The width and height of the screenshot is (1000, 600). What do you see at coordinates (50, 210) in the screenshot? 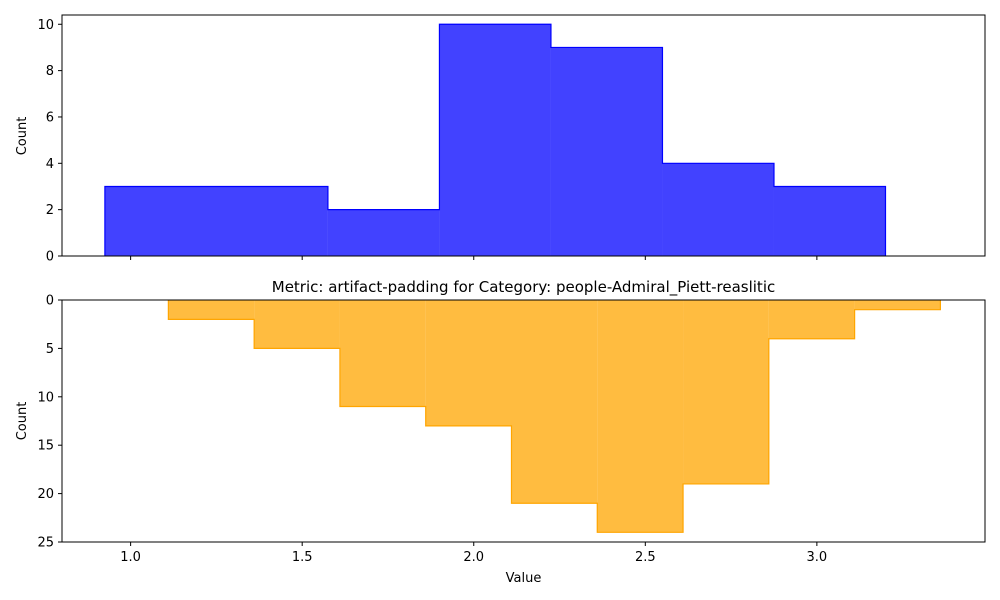
I see `top-y-tick-label: 2` at bounding box center [50, 210].